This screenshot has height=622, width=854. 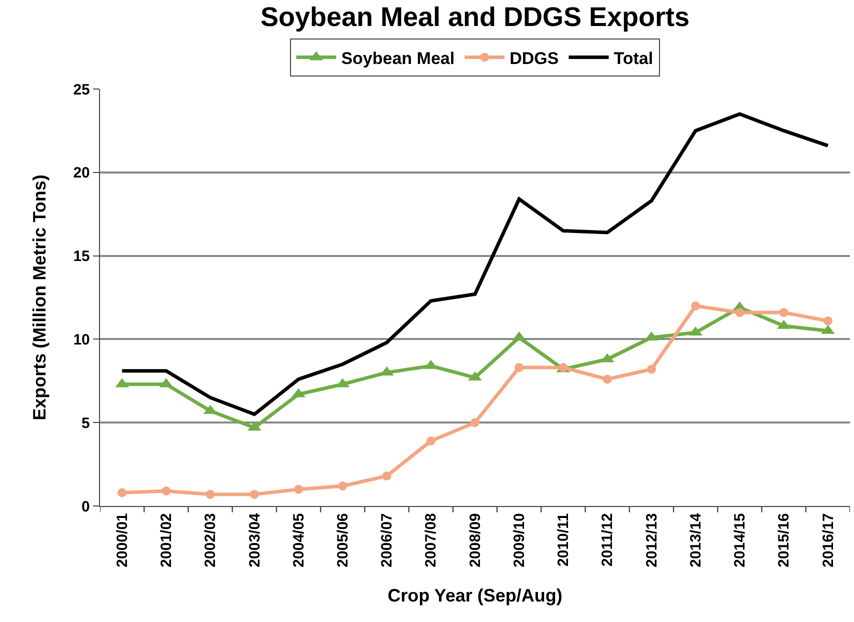 I want to click on x-tick-label: 2011/12, so click(x=607, y=540).